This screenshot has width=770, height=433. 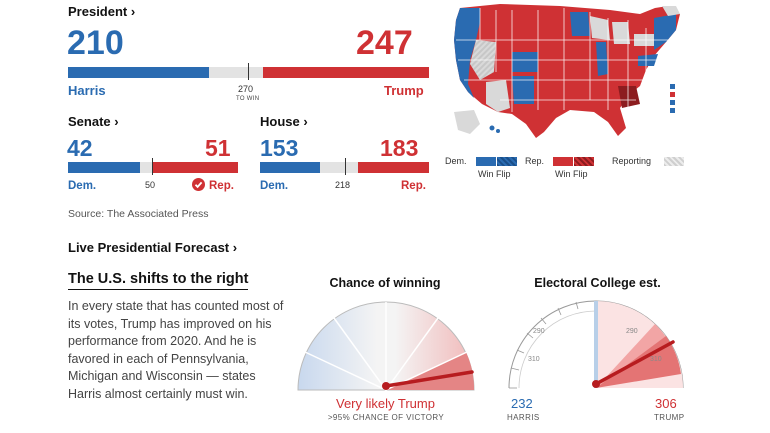 I want to click on house-dem-bar, so click(x=290, y=167).